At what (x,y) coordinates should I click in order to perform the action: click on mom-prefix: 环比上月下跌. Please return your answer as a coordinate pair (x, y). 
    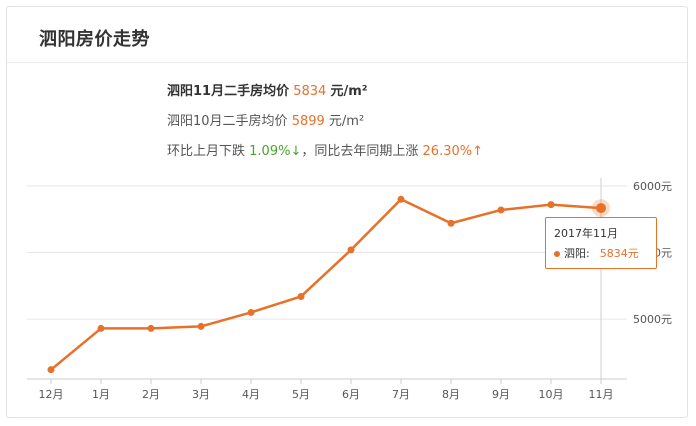
    Looking at the image, I should click on (206, 151).